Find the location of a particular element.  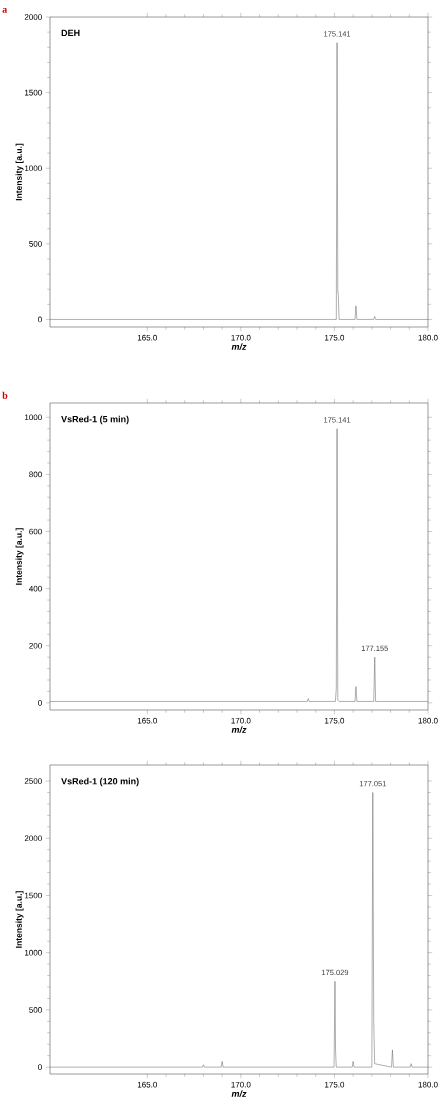

y-tick-label: 200 is located at coordinates (35, 645).